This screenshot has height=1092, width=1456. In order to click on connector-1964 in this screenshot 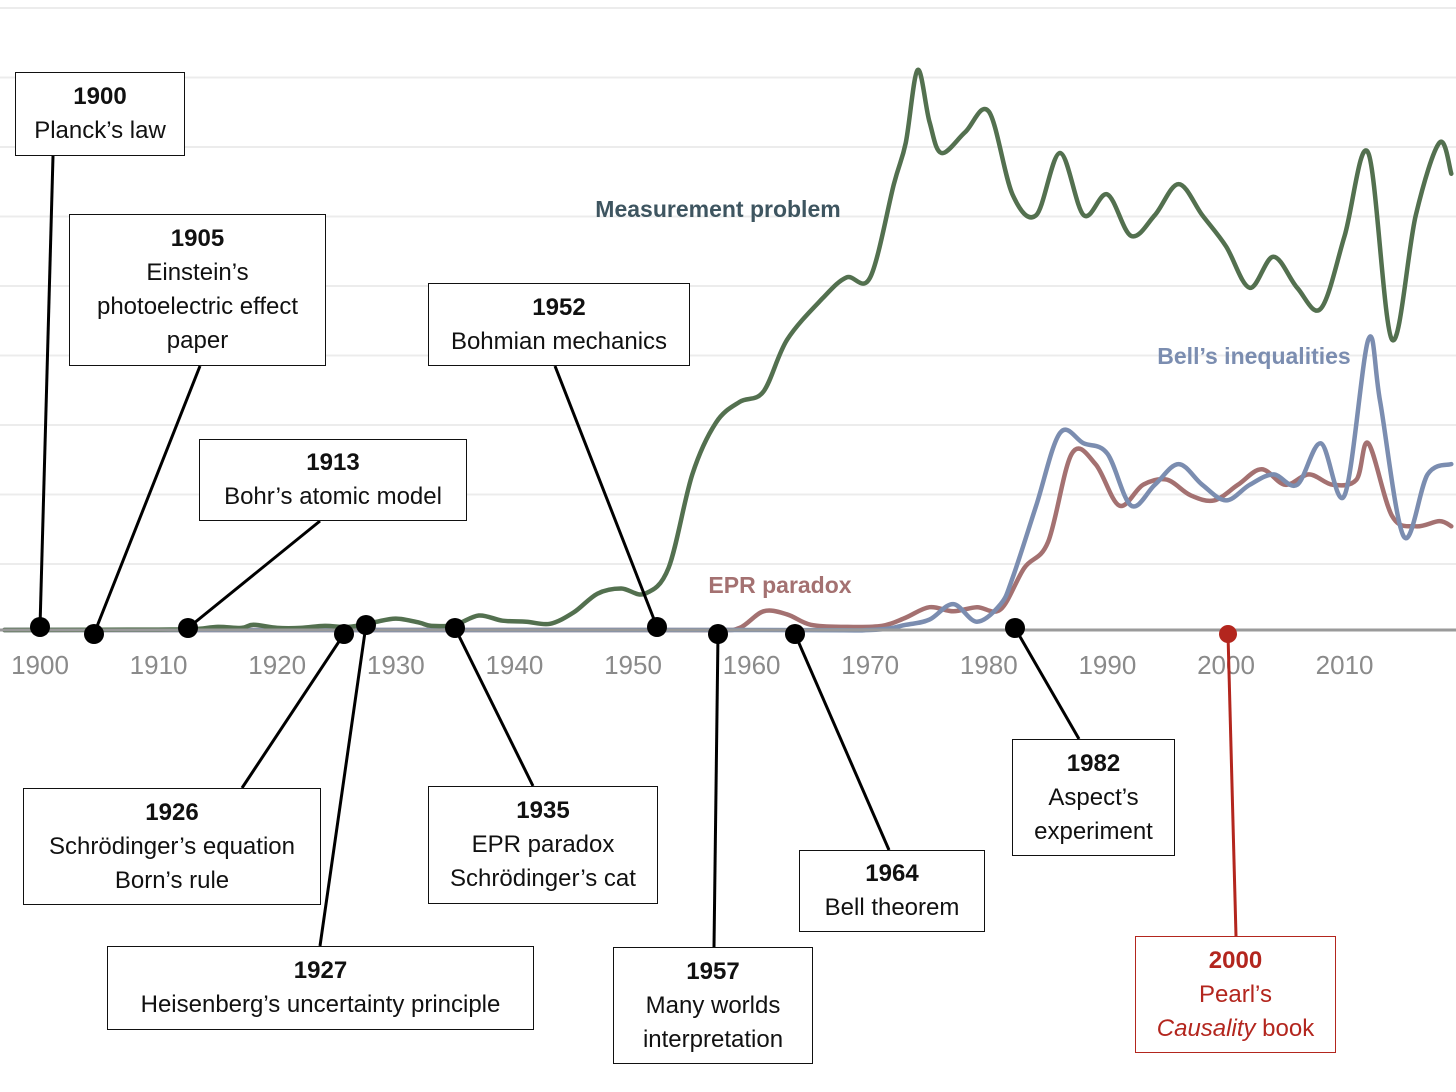, I will do `click(842, 742)`.